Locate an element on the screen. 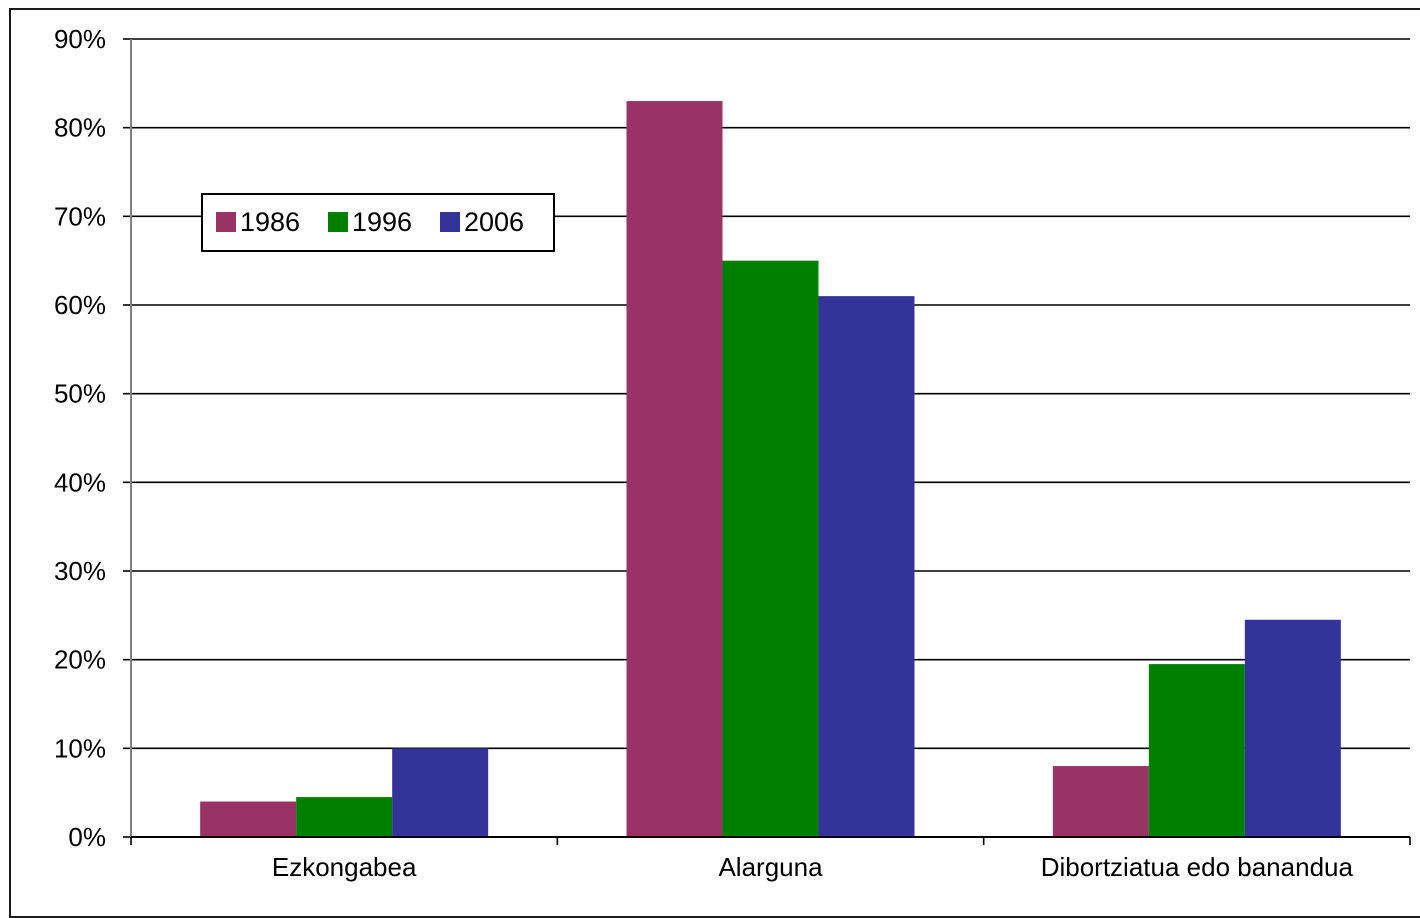  legend: 1986 1996 2006 is located at coordinates (378, 222).